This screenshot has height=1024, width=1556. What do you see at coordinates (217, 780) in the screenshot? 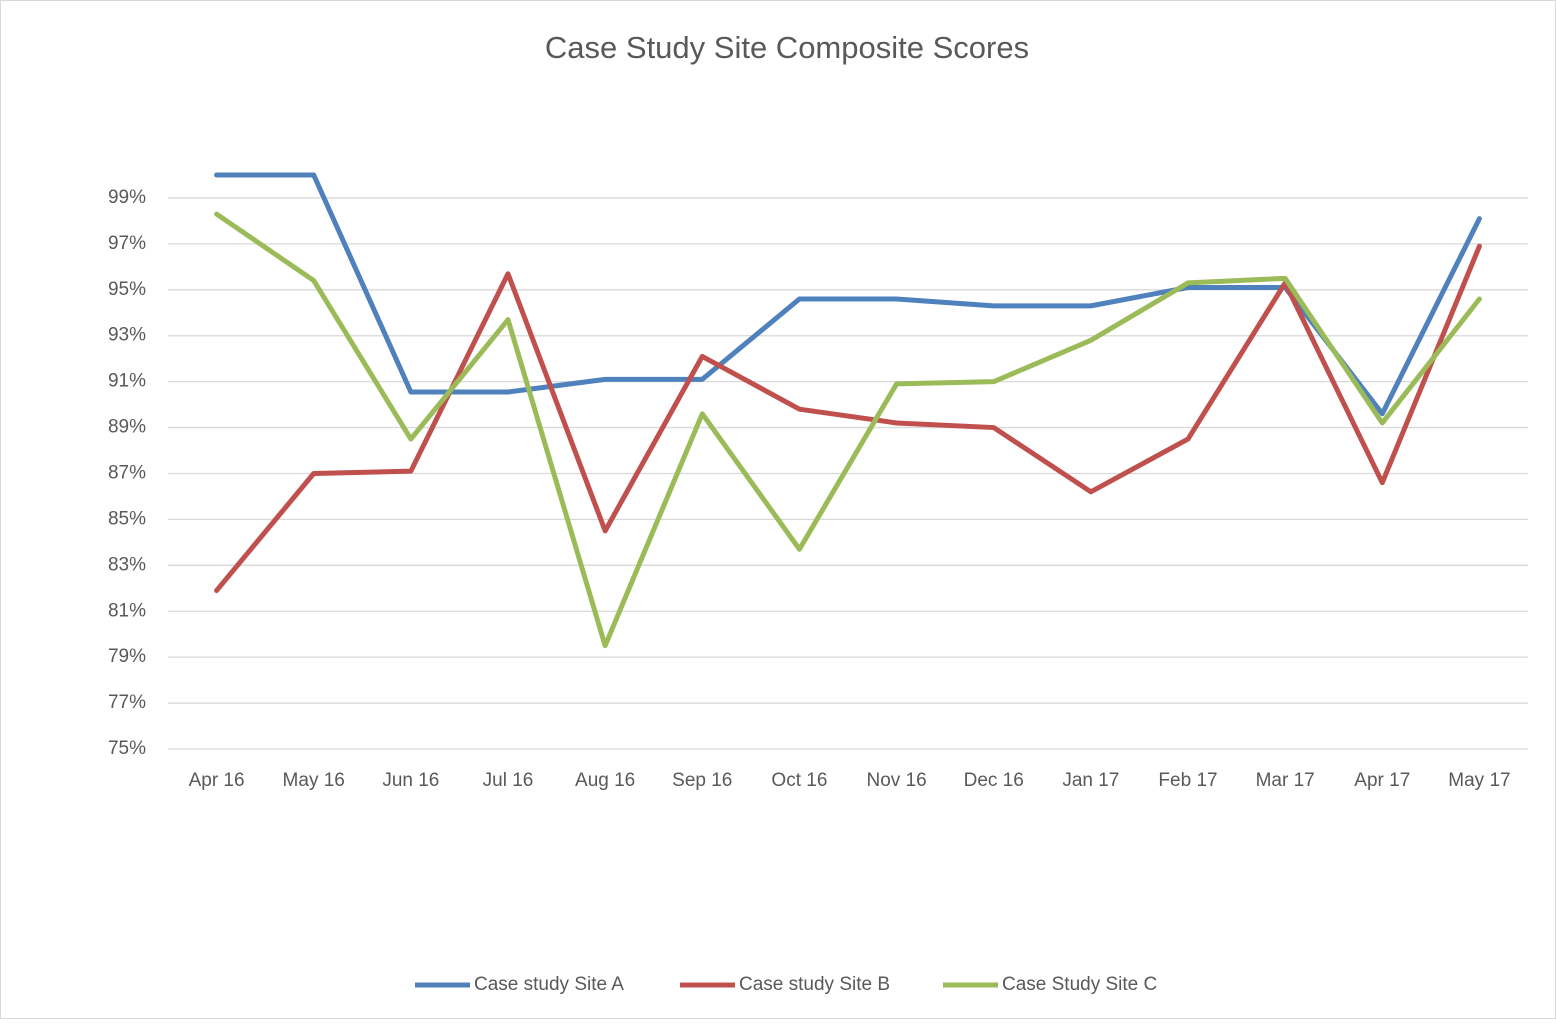
I see `x-tick-label: Apr 16` at bounding box center [217, 780].